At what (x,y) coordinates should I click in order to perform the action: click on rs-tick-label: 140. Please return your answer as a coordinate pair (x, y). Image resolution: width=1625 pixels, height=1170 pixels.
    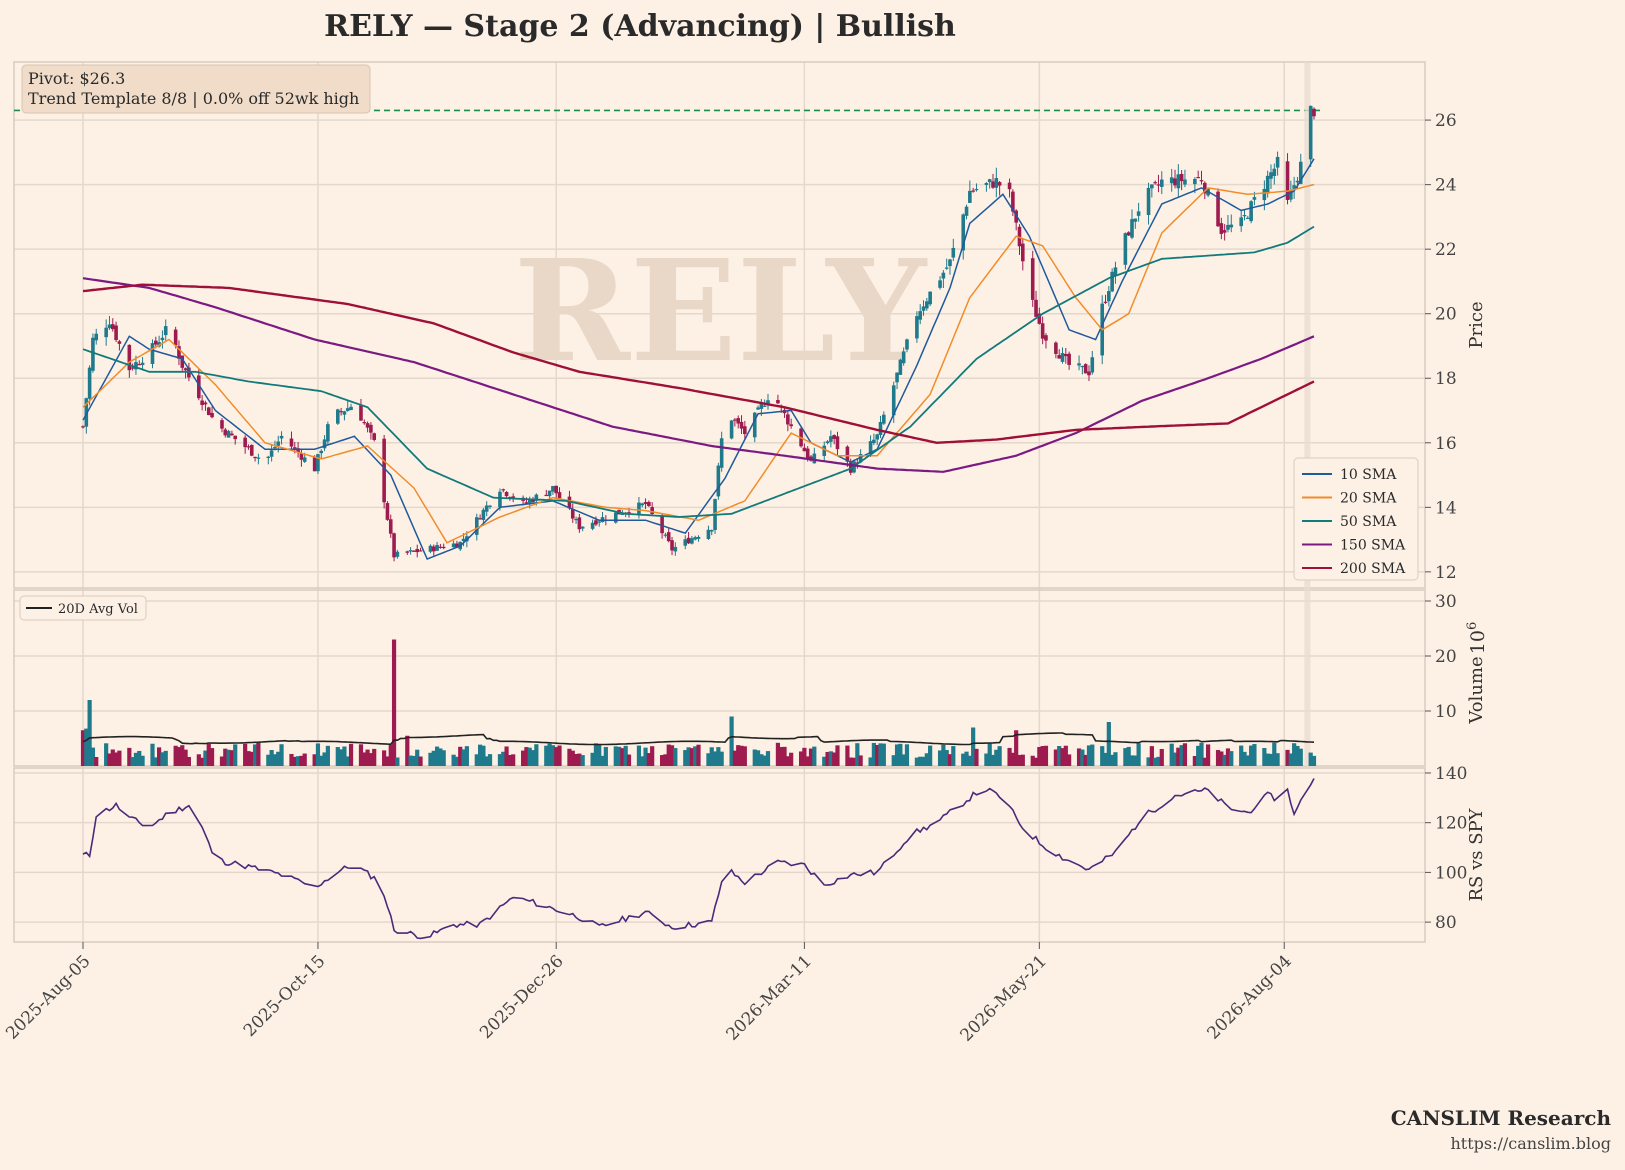
    Looking at the image, I should click on (1451, 774).